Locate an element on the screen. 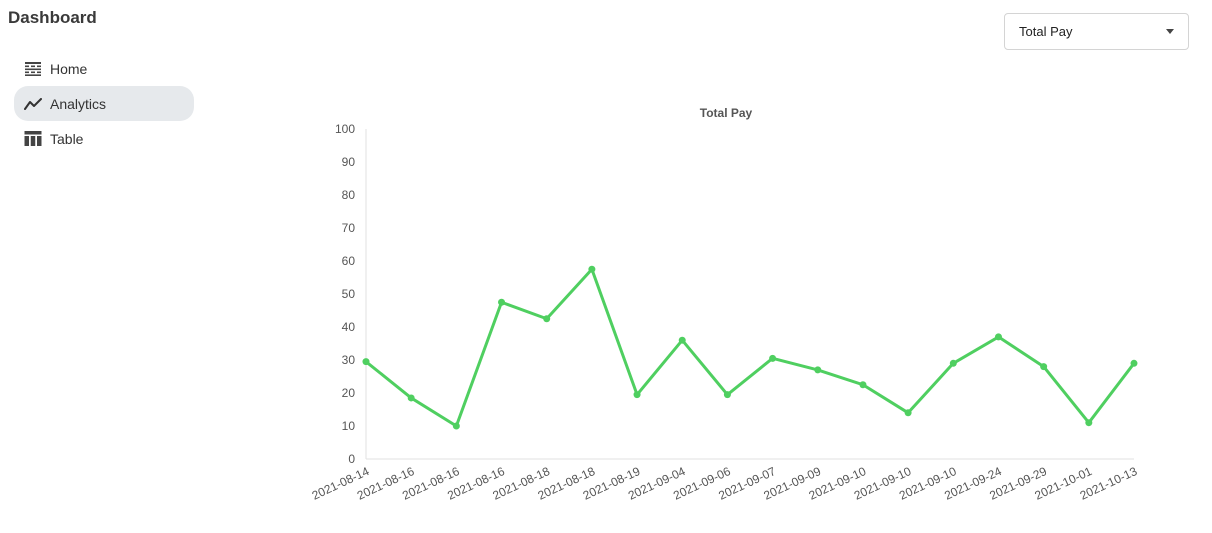  y-tick-label: 10 is located at coordinates (349, 426).